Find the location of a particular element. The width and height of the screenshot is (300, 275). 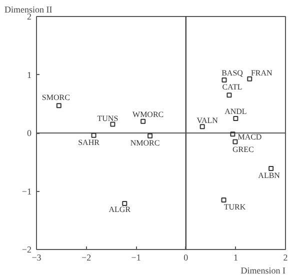

x-tick-label: −3 is located at coordinates (37, 257).